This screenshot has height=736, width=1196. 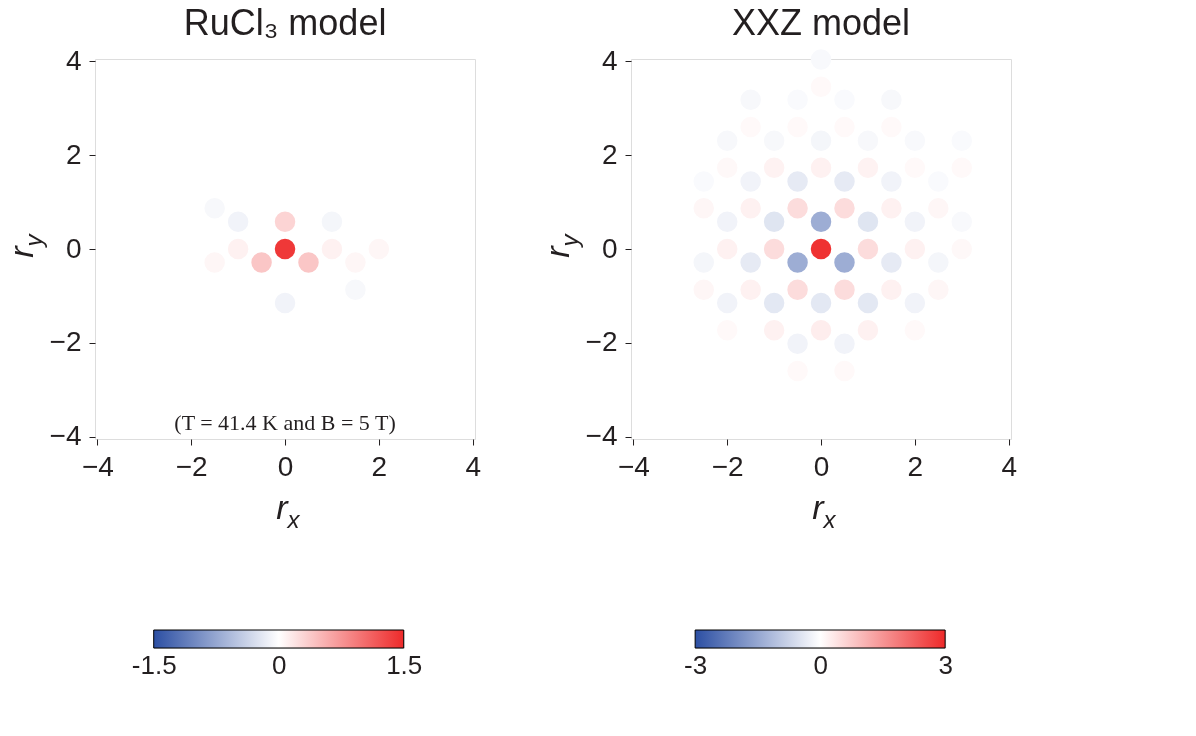 What do you see at coordinates (285, 23) in the screenshot?
I see `chart-title: RuCl₃ model` at bounding box center [285, 23].